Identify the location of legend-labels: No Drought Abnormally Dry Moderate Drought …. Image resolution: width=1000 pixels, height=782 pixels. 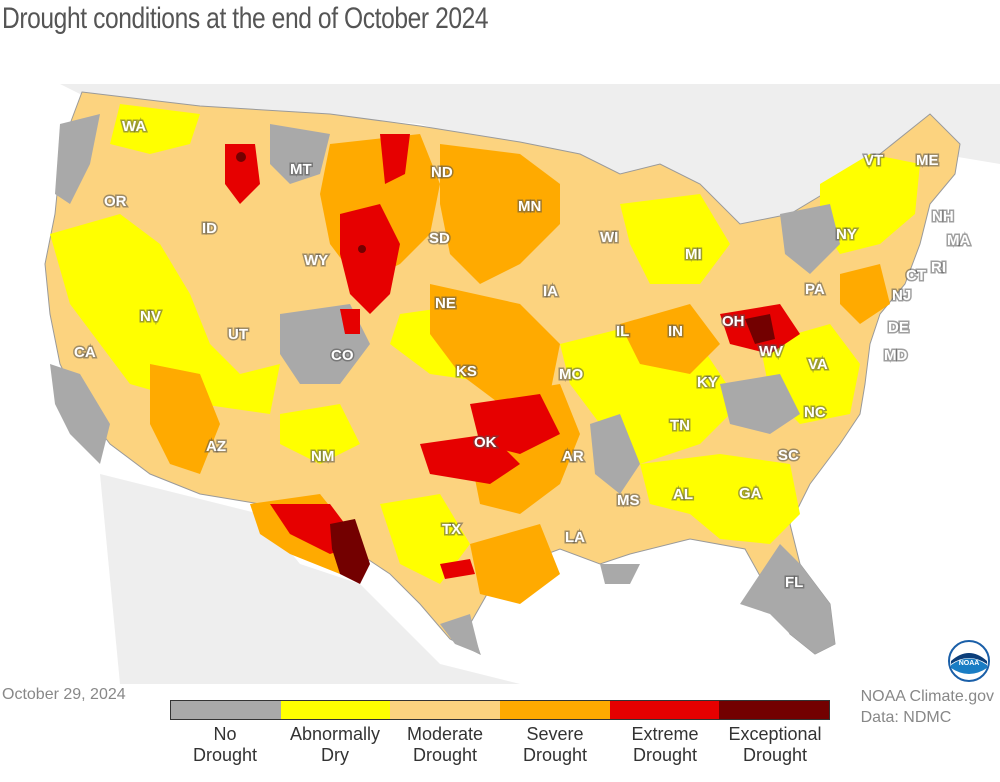
(500, 745).